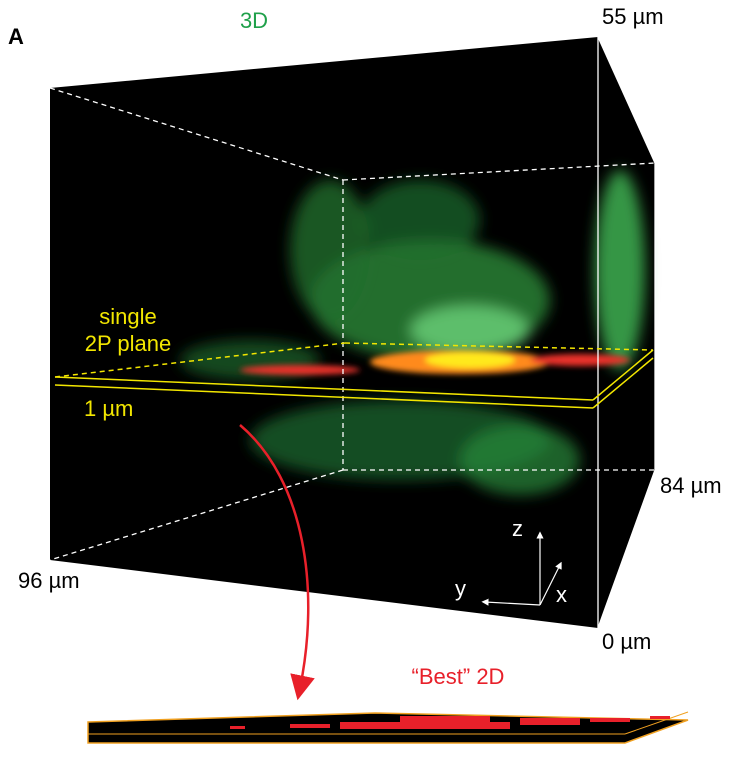 The height and width of the screenshot is (784, 734). I want to click on imaging-plane, so click(354, 375).